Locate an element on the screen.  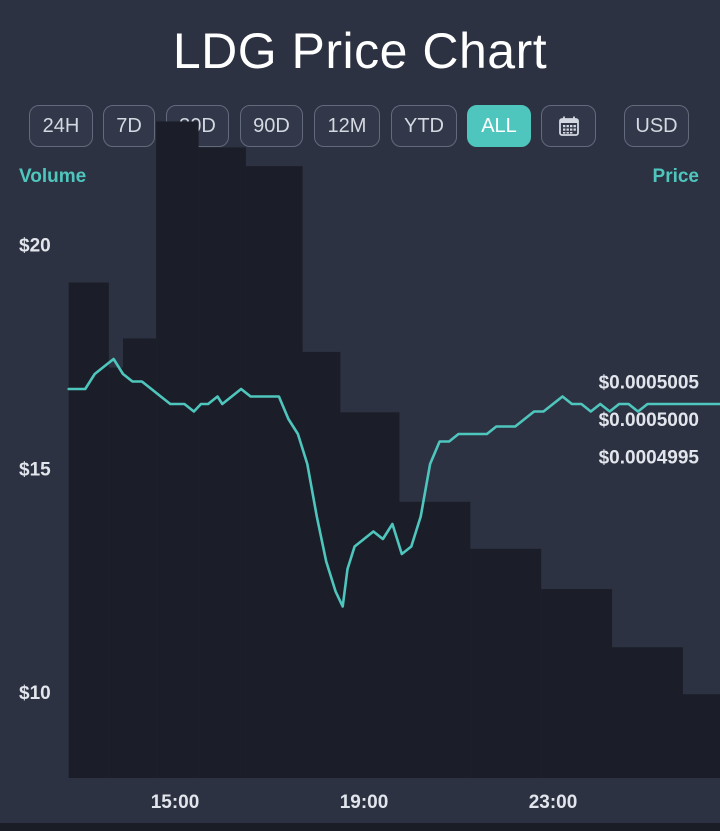
page-title: LDG Price Chart is located at coordinates (360, 51).